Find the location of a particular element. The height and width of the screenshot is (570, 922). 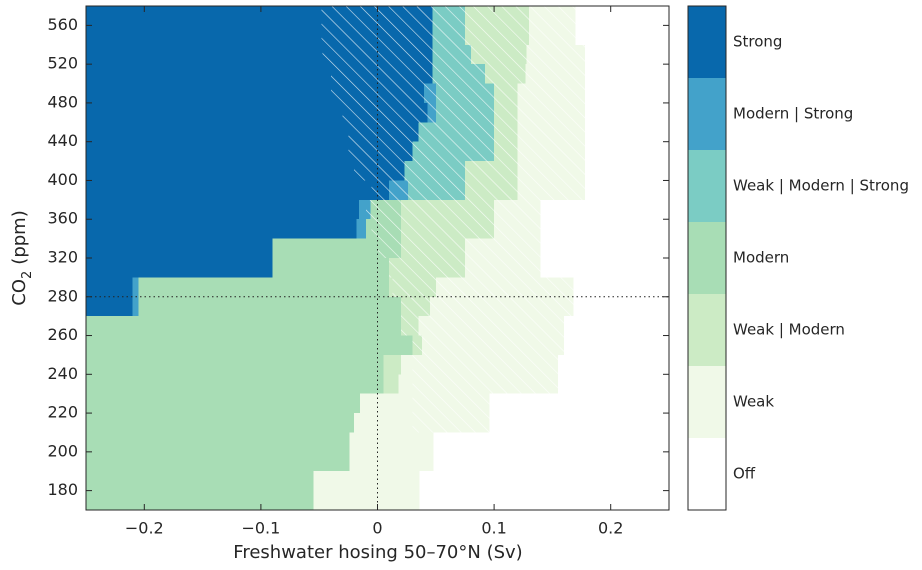

x-tick-label: 0.1 is located at coordinates (493, 528).